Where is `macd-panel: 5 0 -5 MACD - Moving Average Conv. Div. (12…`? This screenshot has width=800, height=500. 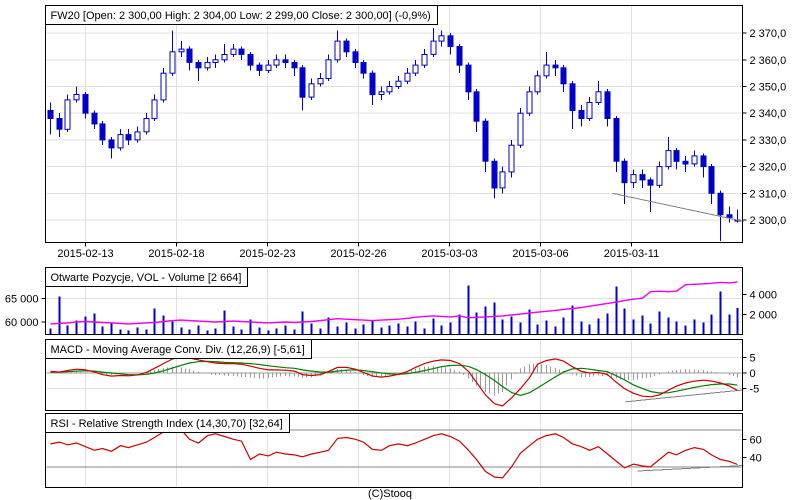
macd-panel: 5 0 -5 MACD - Moving Average Conv. Div. (12… is located at coordinates (402, 375).